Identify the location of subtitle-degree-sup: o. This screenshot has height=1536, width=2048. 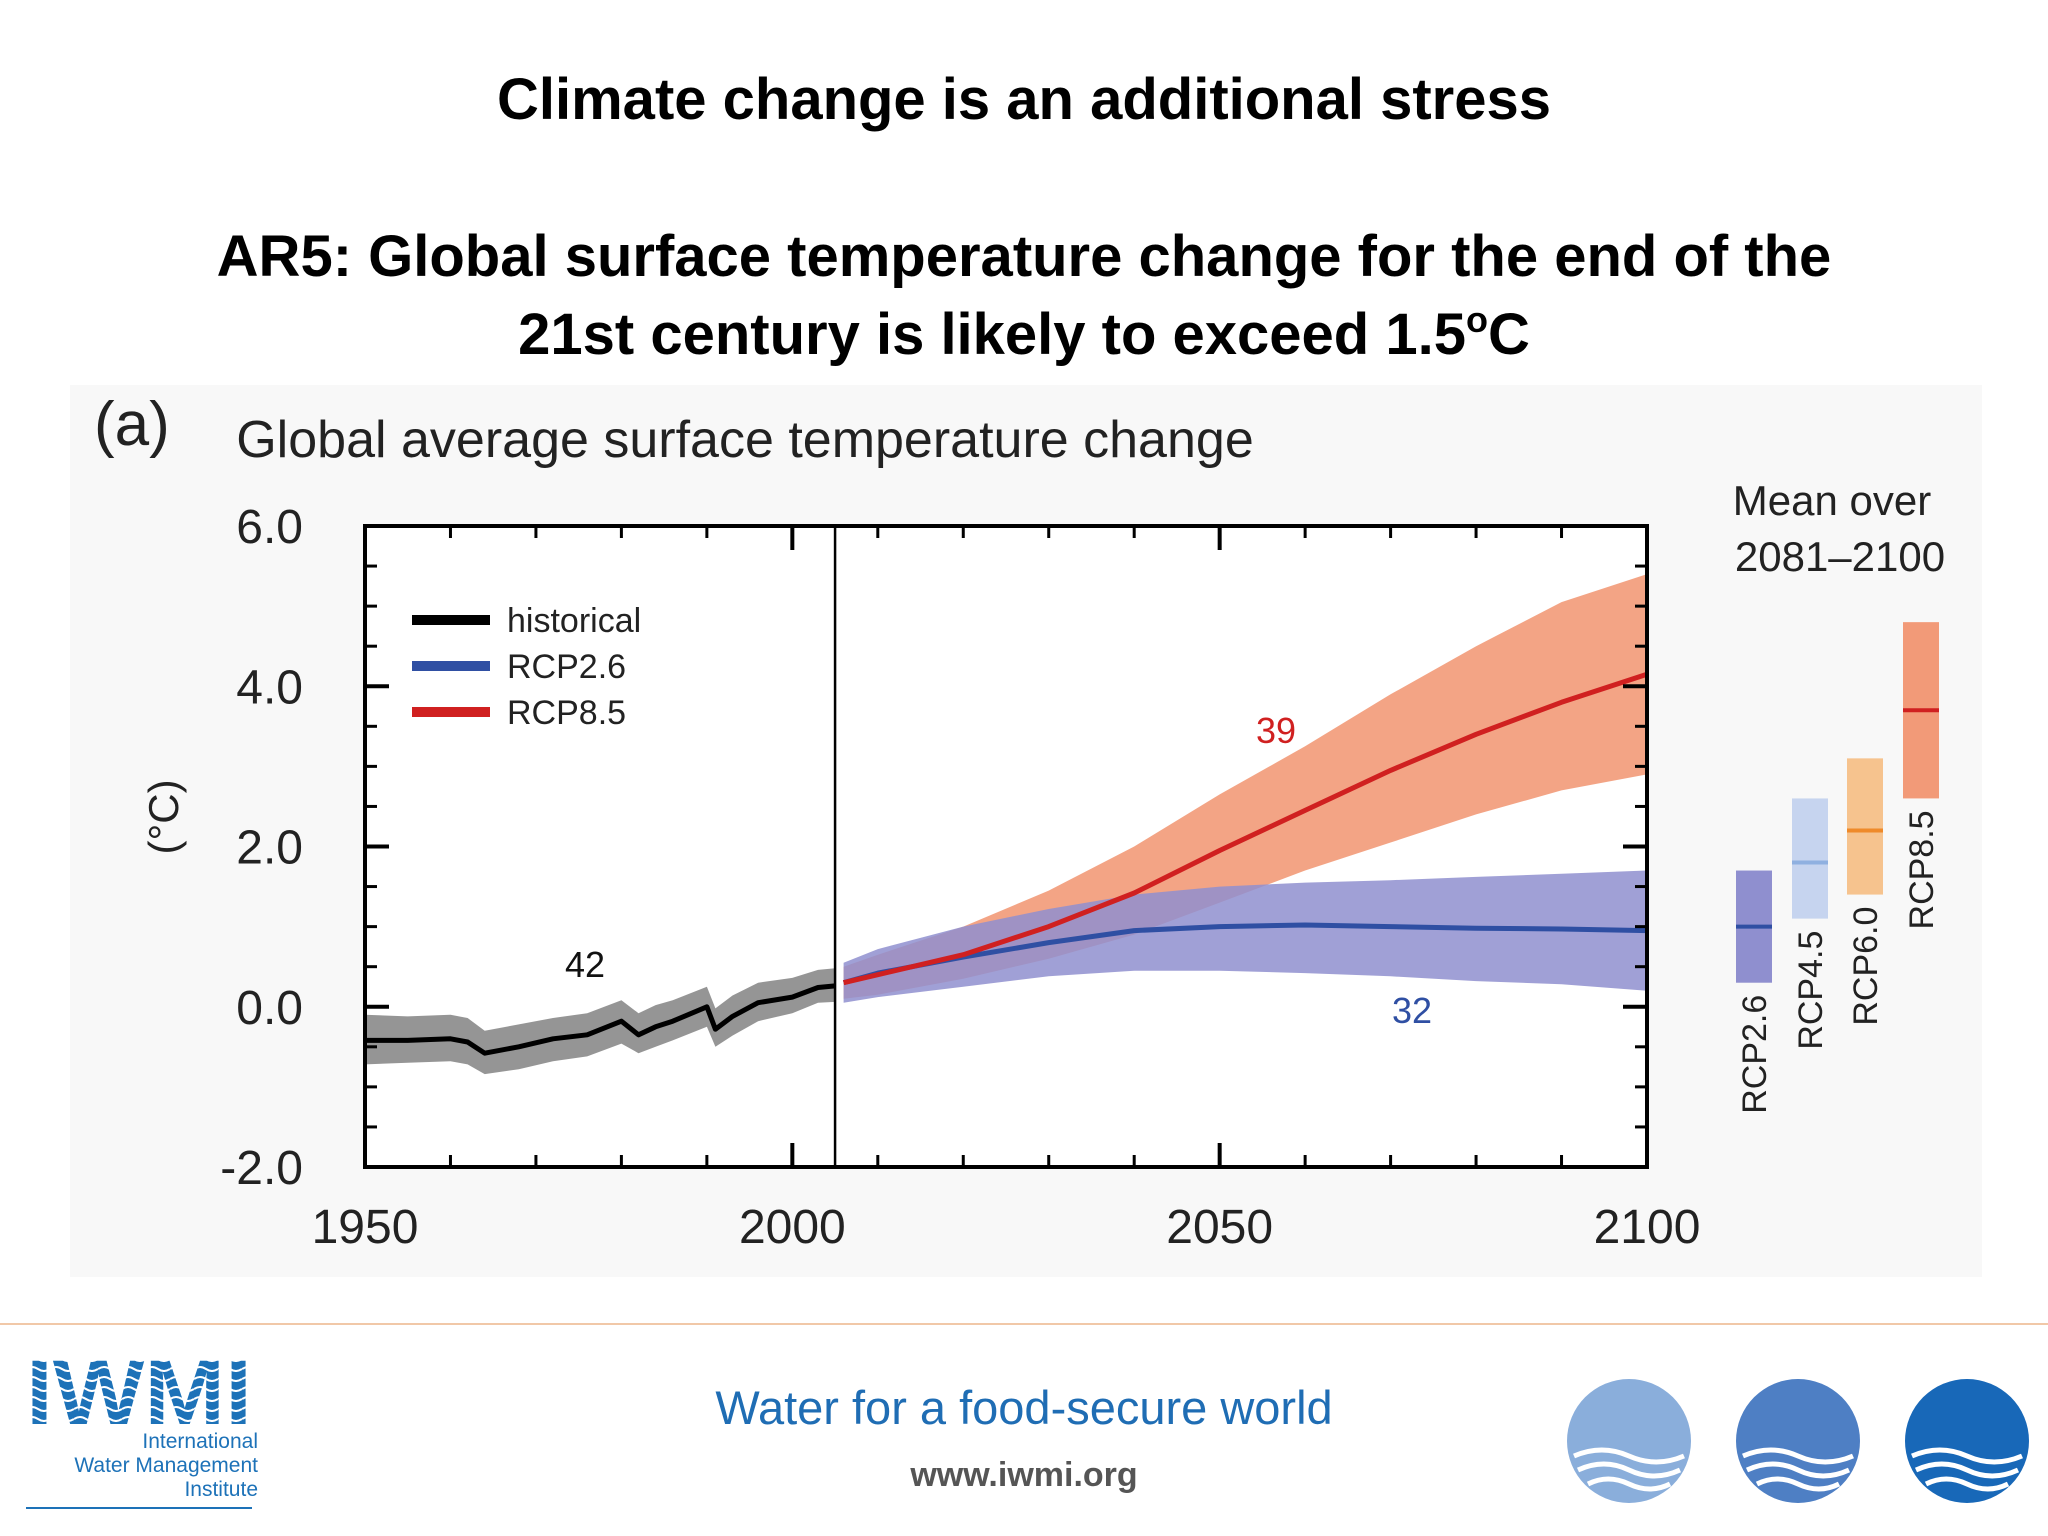
(1476, 319).